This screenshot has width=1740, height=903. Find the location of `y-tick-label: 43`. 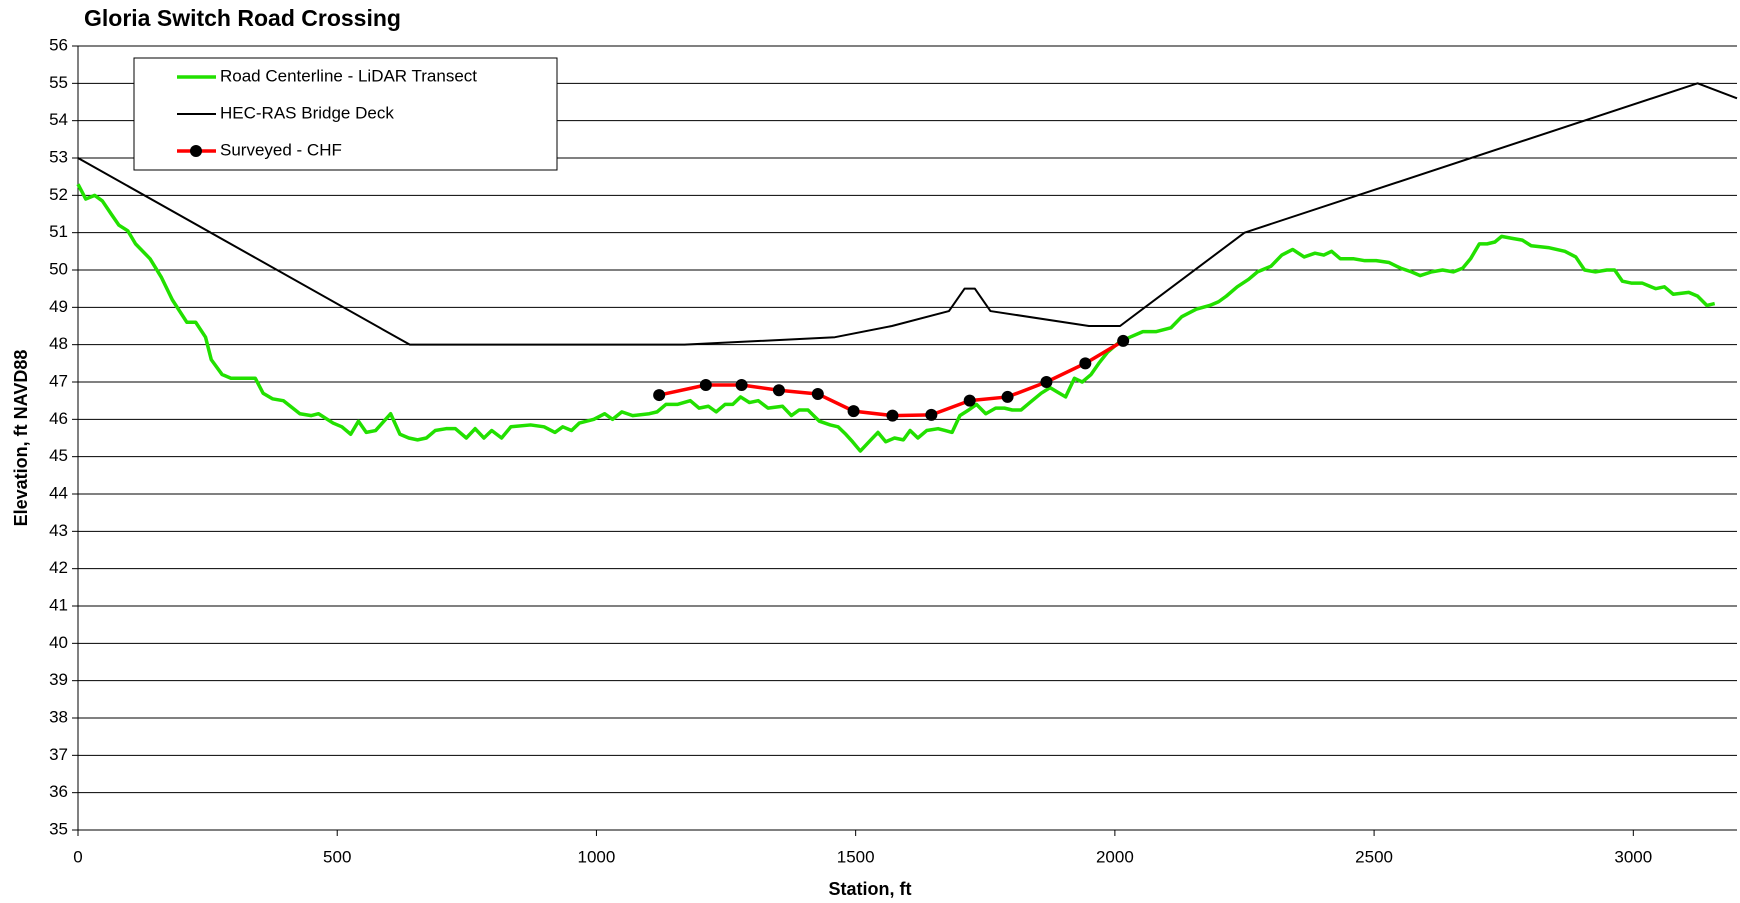

y-tick-label: 43 is located at coordinates (58, 530).